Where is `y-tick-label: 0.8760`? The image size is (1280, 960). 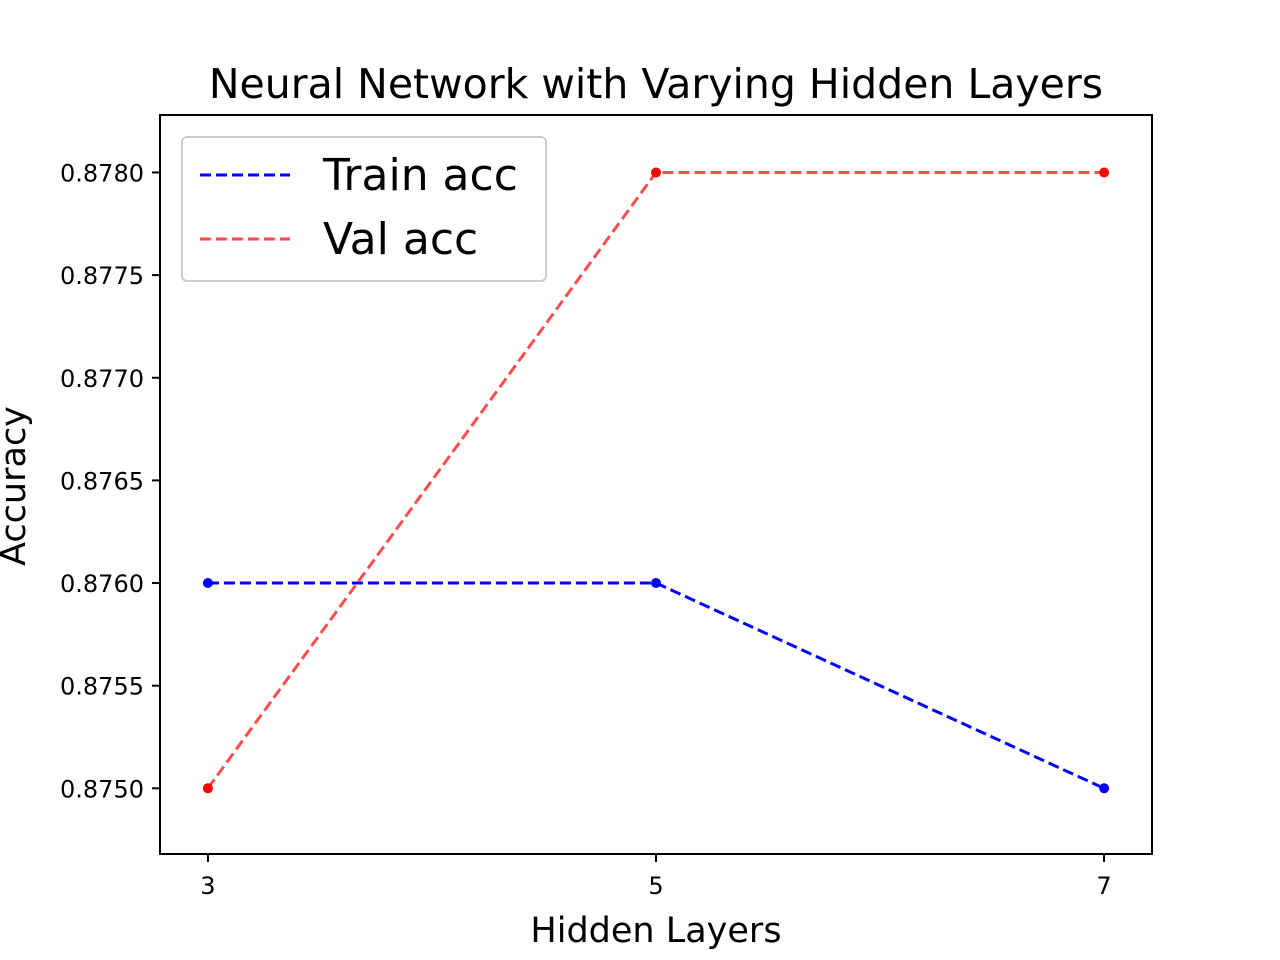
y-tick-label: 0.8760 is located at coordinates (102, 584).